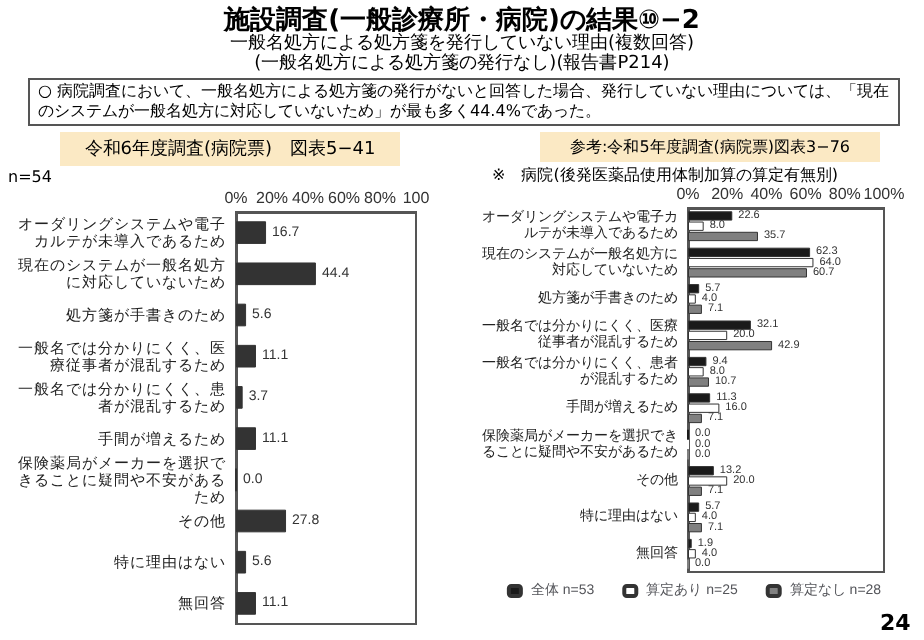 The height and width of the screenshot is (640, 924). I want to click on chart-title: 施設調査(一般診療所・病院)の結果⑩−2, so click(461, 19).